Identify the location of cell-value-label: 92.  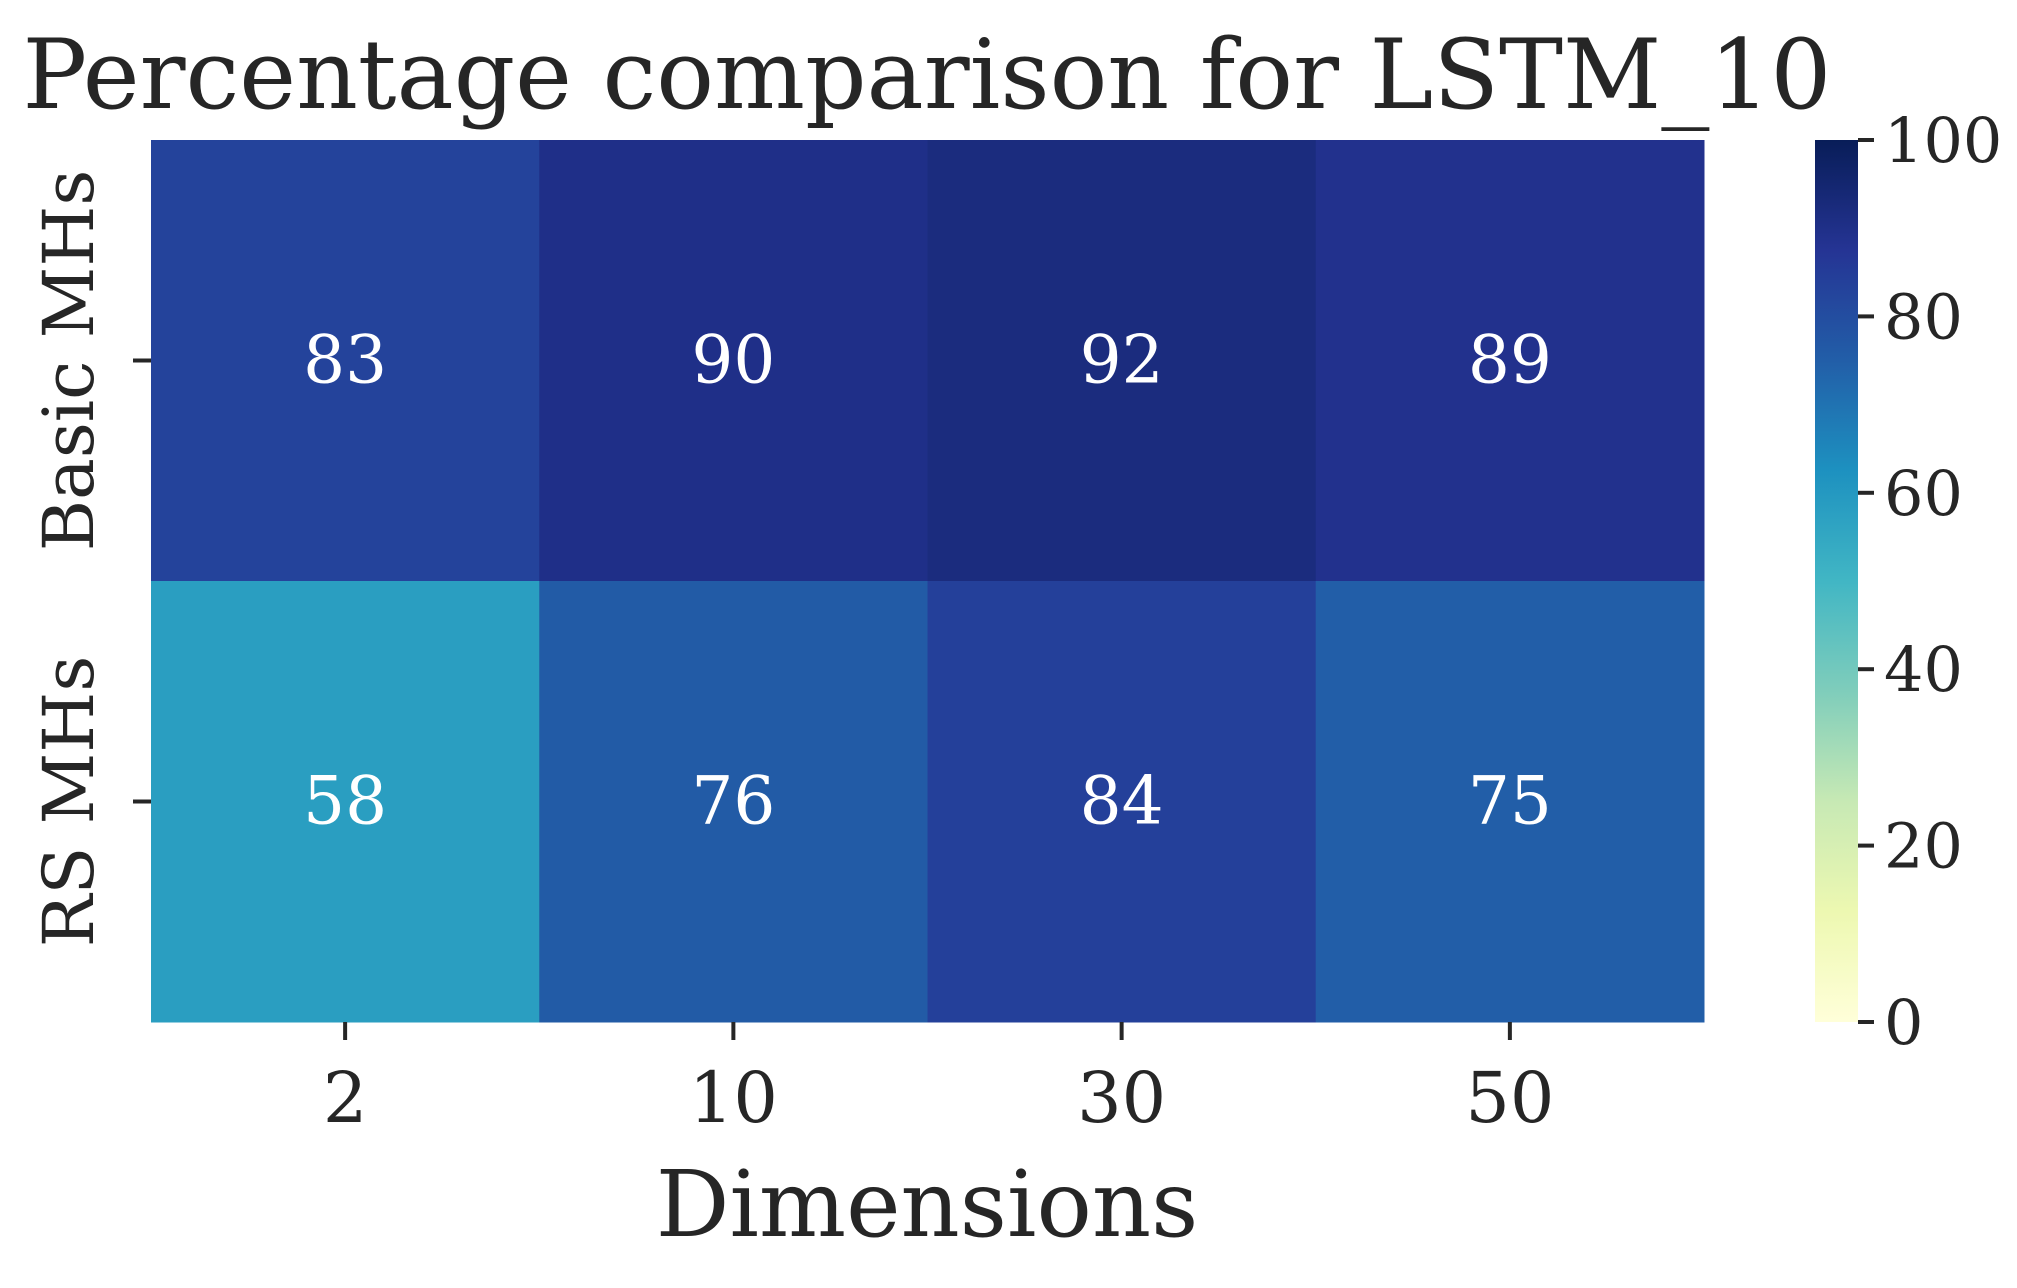
(1122, 360).